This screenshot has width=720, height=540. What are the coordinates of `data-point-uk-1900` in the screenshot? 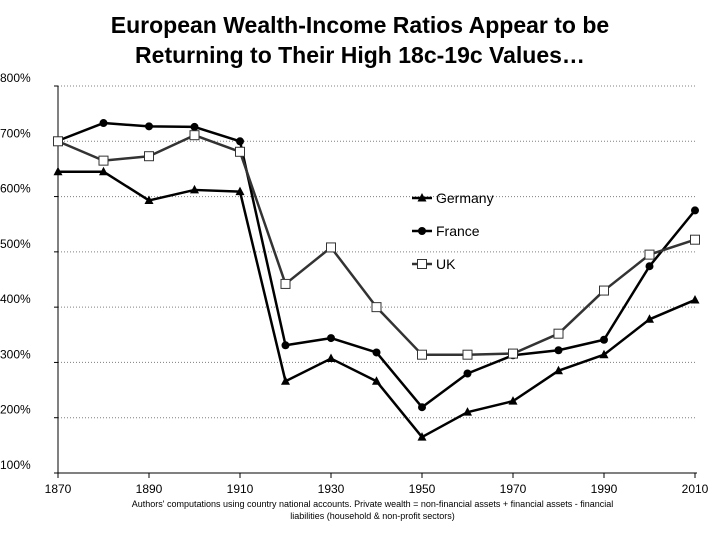 It's located at (194, 135).